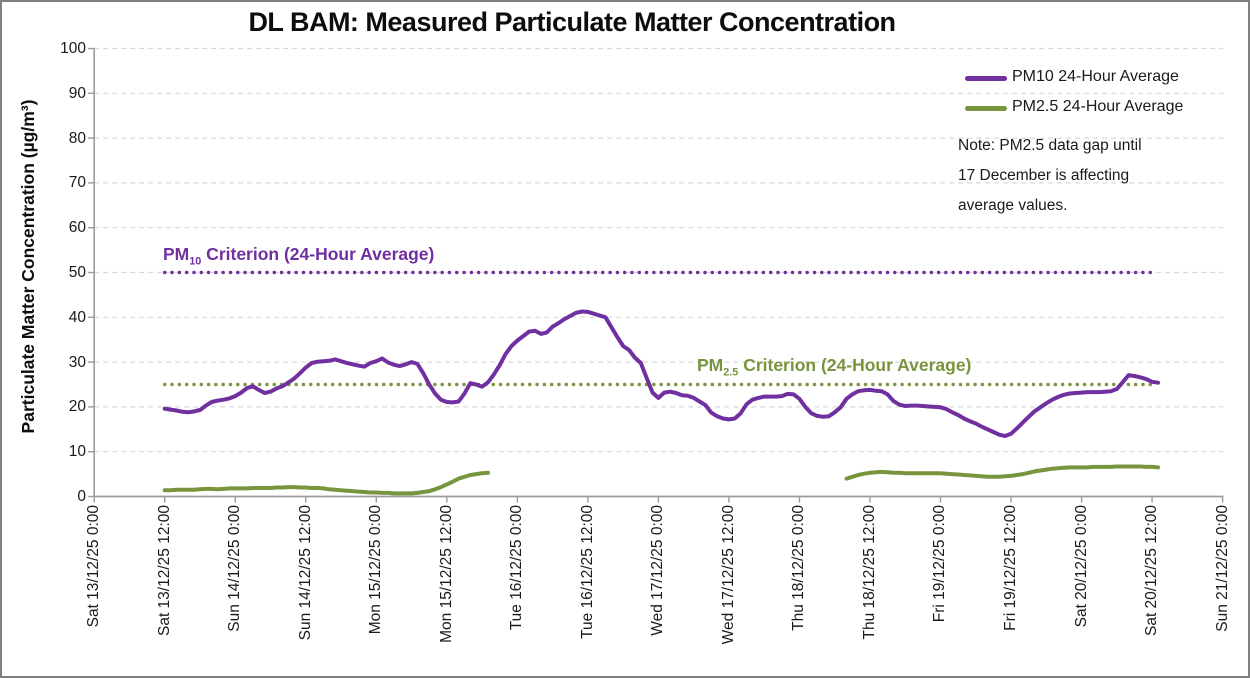  What do you see at coordinates (77, 452) in the screenshot?
I see `y-tick-label-10: 10` at bounding box center [77, 452].